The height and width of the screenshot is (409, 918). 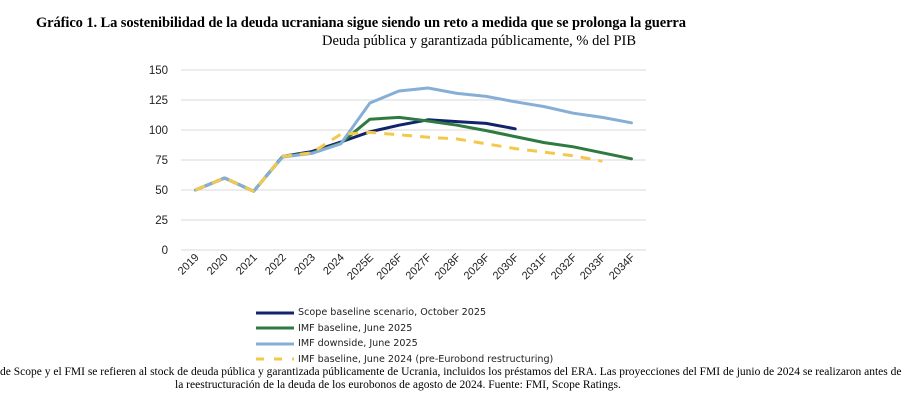 I want to click on y-tick-label: 25, so click(x=161, y=221).